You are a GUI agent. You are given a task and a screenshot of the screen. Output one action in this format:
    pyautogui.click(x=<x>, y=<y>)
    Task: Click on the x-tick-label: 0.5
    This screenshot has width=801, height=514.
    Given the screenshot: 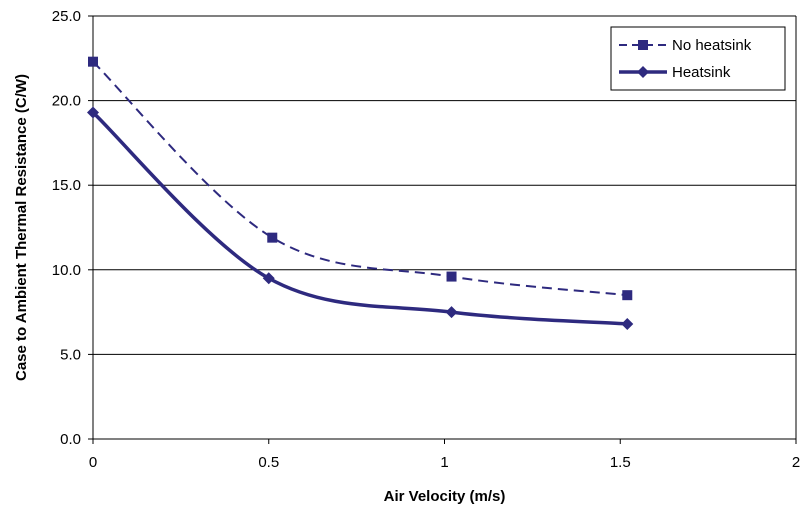 What is the action you would take?
    pyautogui.click(x=268, y=462)
    